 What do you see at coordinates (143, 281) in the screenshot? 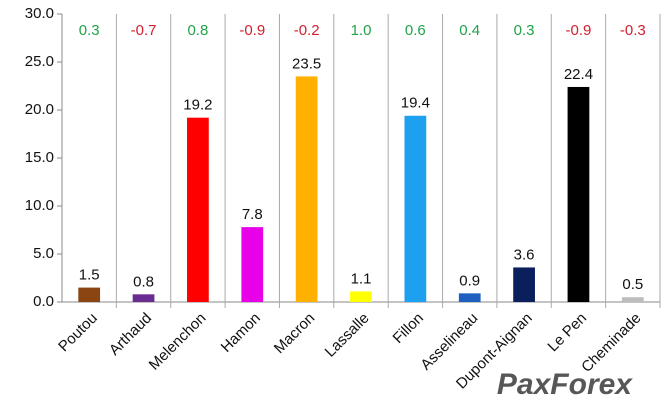
I see `value-label: 0.8` at bounding box center [143, 281].